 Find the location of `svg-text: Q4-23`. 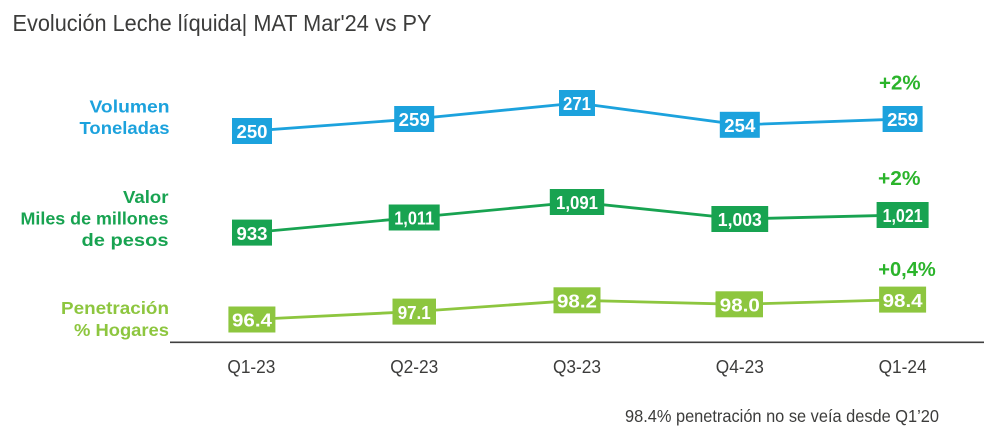

svg-text: Q4-23 is located at coordinates (740, 367).